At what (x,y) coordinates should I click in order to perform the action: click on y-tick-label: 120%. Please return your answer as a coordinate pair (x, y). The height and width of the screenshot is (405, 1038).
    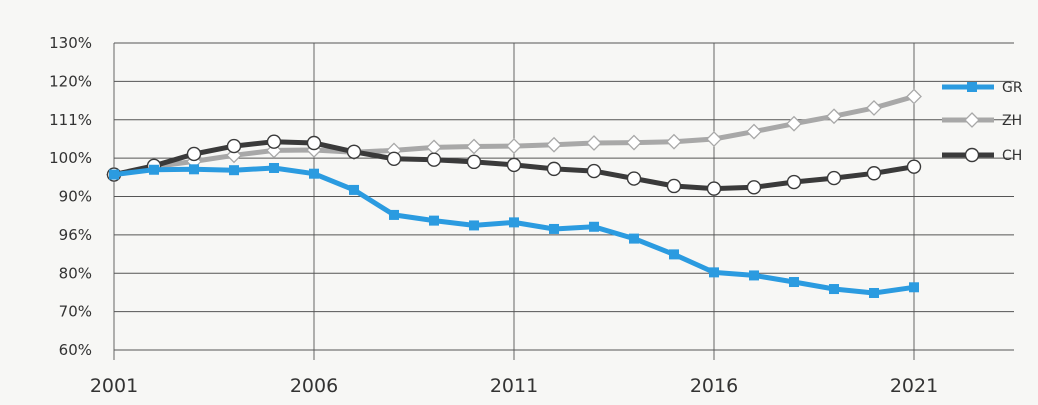
    Looking at the image, I should click on (70, 81).